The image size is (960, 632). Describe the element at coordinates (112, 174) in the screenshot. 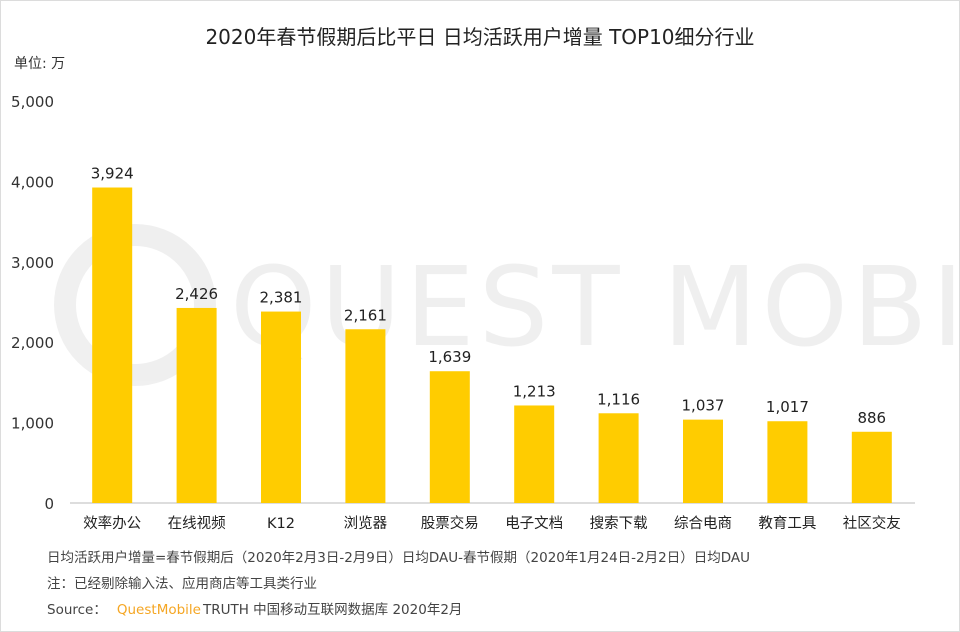

I see `data-label: 3,924` at that location.